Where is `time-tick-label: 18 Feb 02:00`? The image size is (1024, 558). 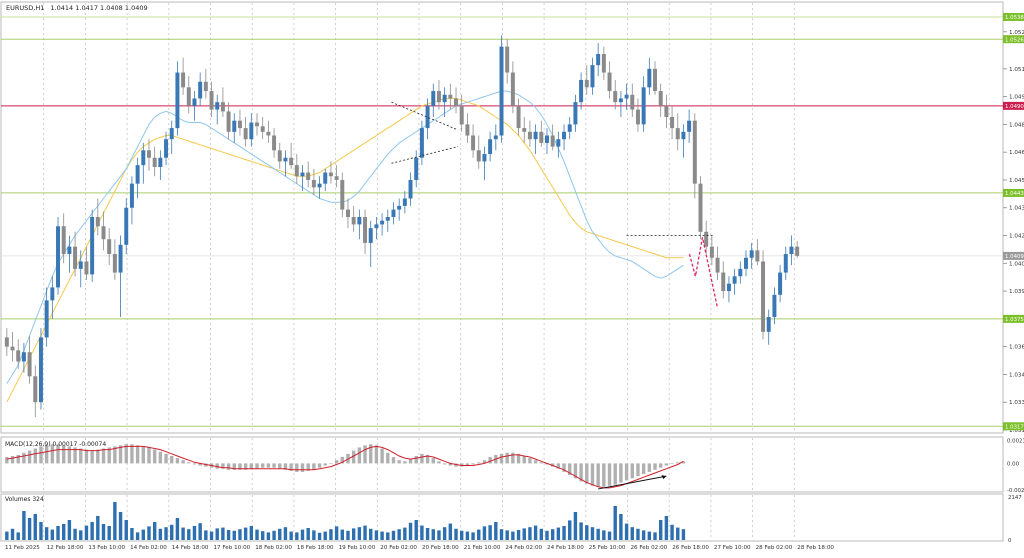
time-tick-label: 18 Feb 02:00 is located at coordinates (273, 548).